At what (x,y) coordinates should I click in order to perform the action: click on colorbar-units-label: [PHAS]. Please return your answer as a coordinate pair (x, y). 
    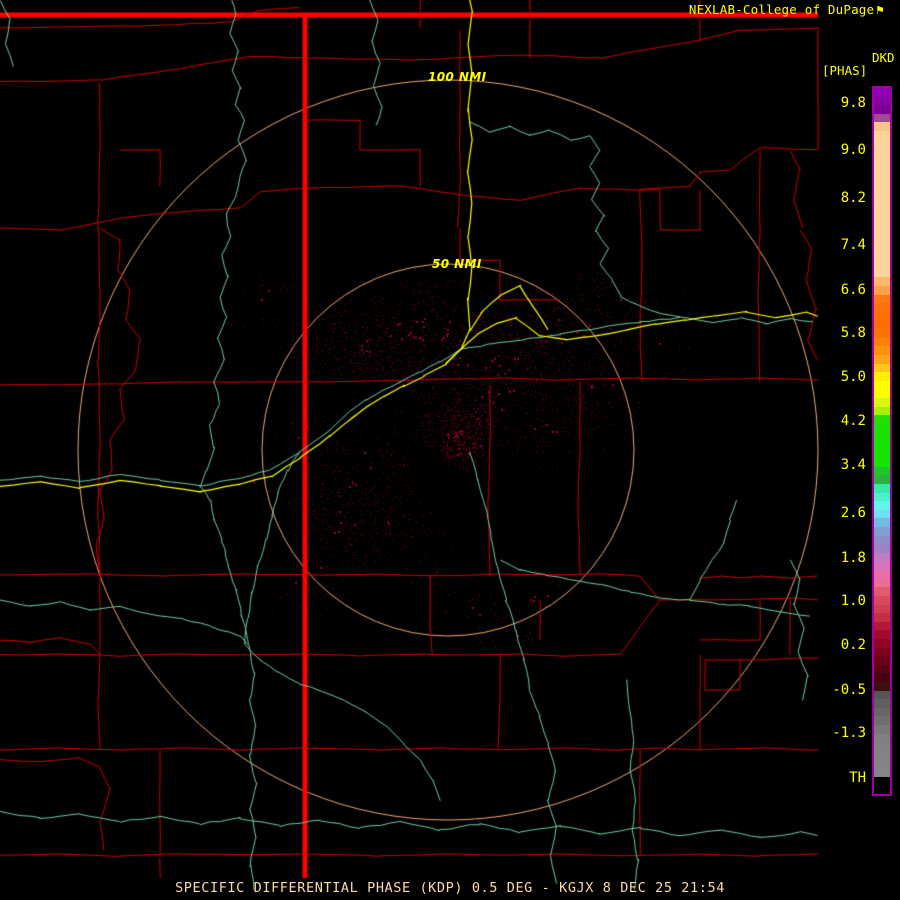
    Looking at the image, I should click on (845, 70).